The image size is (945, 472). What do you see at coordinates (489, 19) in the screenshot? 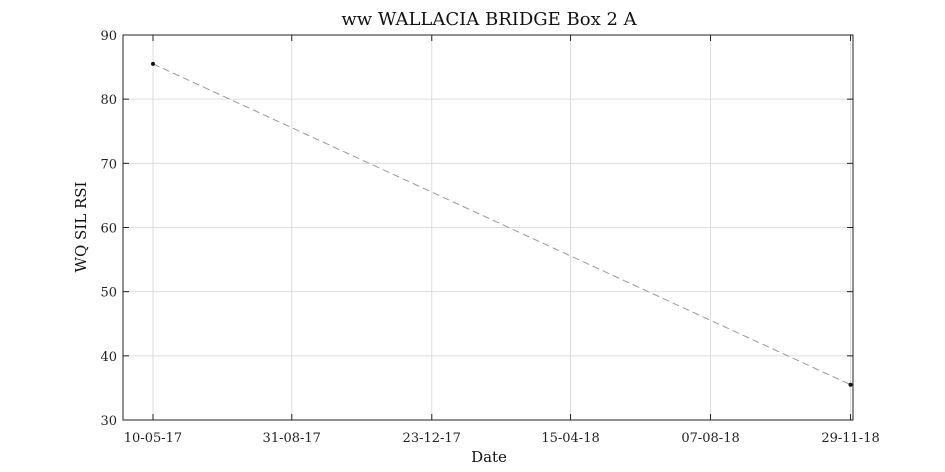
I see `chart-title: ww WALLACIA BRIDGE Box 2 A` at bounding box center [489, 19].